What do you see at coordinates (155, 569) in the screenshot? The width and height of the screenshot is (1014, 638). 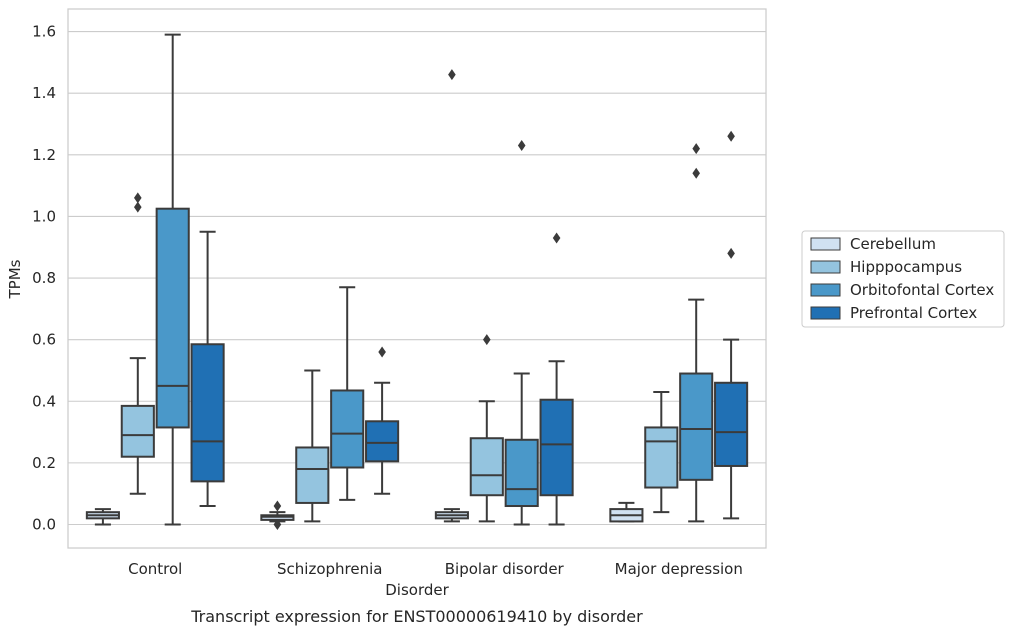 I see `x-tick-label: Control` at bounding box center [155, 569].